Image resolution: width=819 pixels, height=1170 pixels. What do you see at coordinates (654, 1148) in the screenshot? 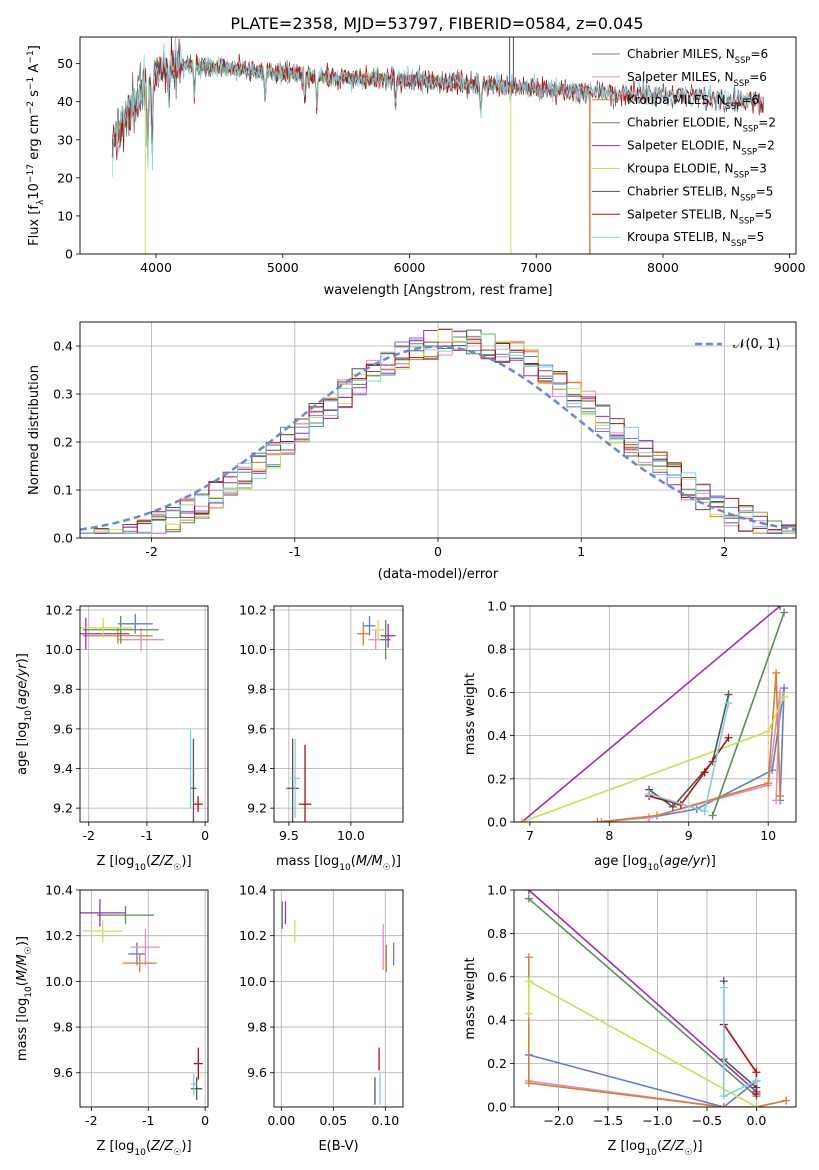
I see `x-axis-label: Z [log10(Z/Z☉)]` at bounding box center [654, 1148].